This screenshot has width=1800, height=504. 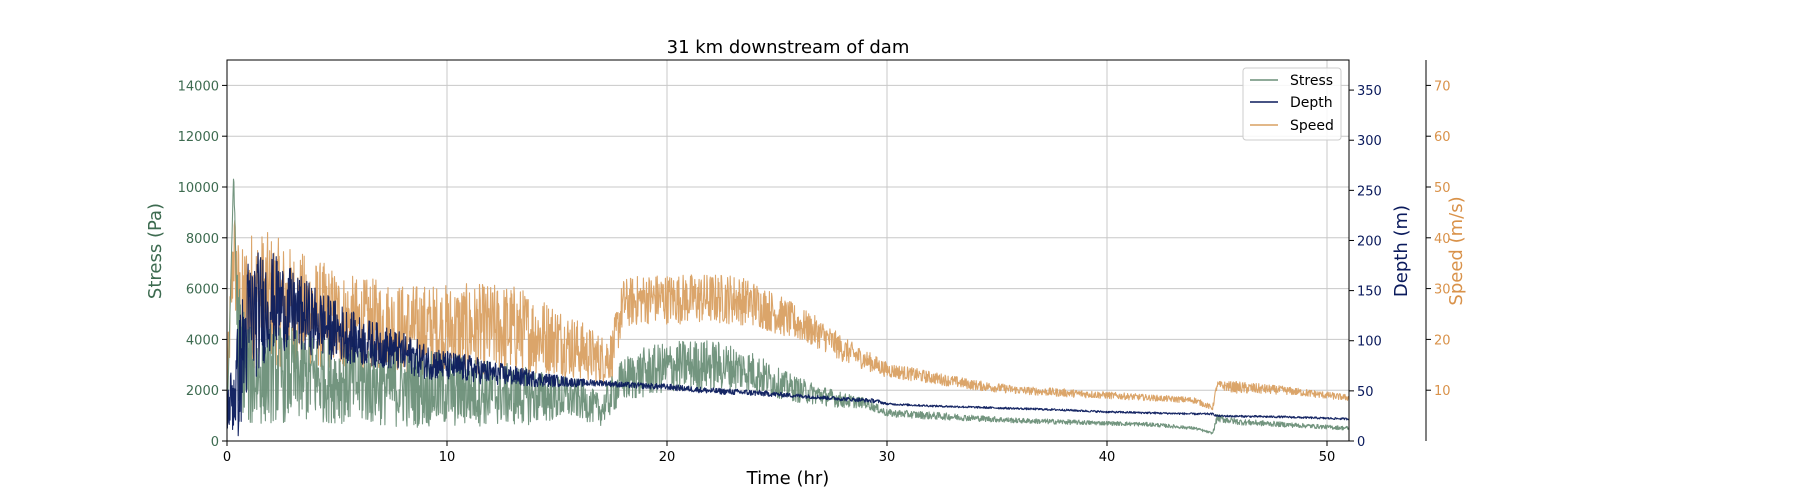 What do you see at coordinates (202, 290) in the screenshot?
I see `stress-tick-label: 6000` at bounding box center [202, 290].